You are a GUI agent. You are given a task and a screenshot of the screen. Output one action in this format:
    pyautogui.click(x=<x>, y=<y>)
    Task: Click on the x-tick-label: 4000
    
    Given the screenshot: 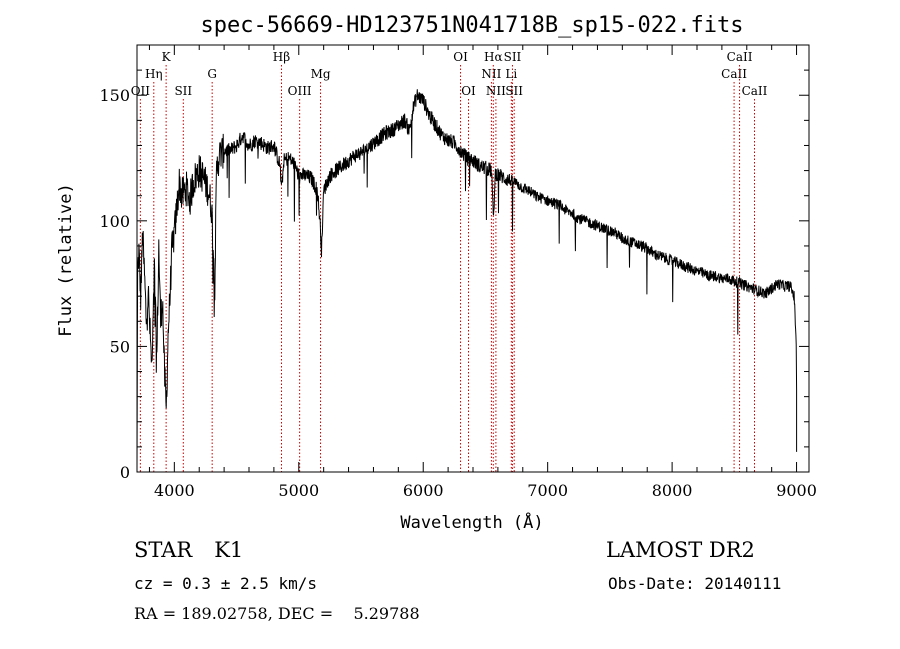 What is the action you would take?
    pyautogui.click(x=174, y=490)
    